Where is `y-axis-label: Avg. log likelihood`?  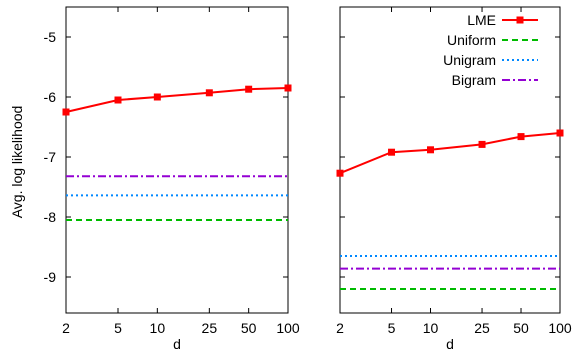 y-axis-label: Avg. log likelihood is located at coordinates (17, 162).